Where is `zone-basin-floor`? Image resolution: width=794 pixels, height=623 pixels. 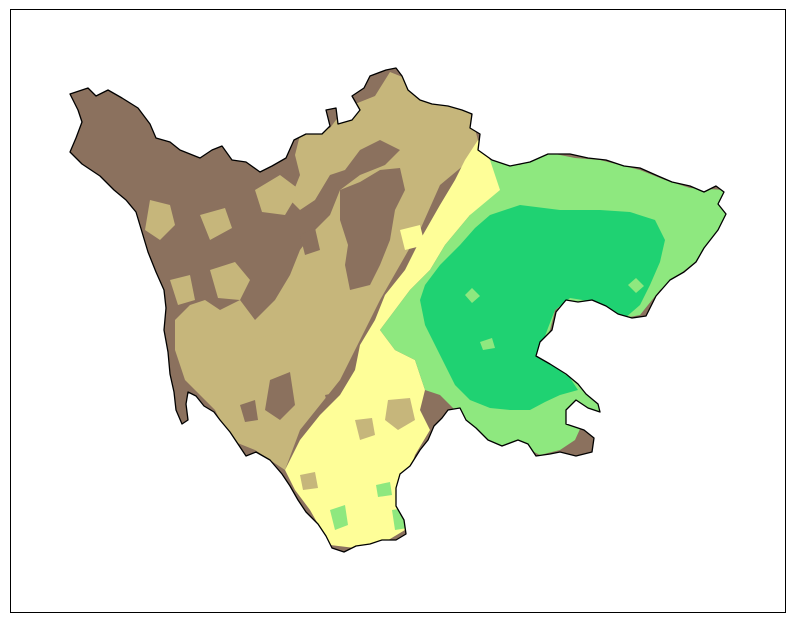
zone-basin-floor is located at coordinates (542, 307).